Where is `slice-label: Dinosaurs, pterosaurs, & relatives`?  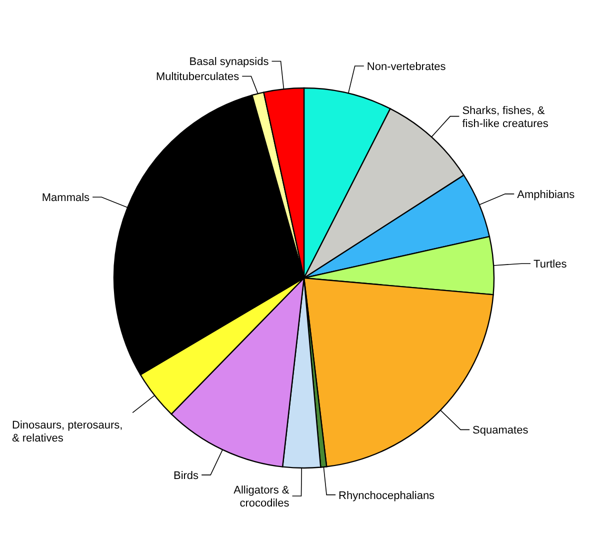 slice-label: Dinosaurs, pterosaurs, & relatives is located at coordinates (67, 432).